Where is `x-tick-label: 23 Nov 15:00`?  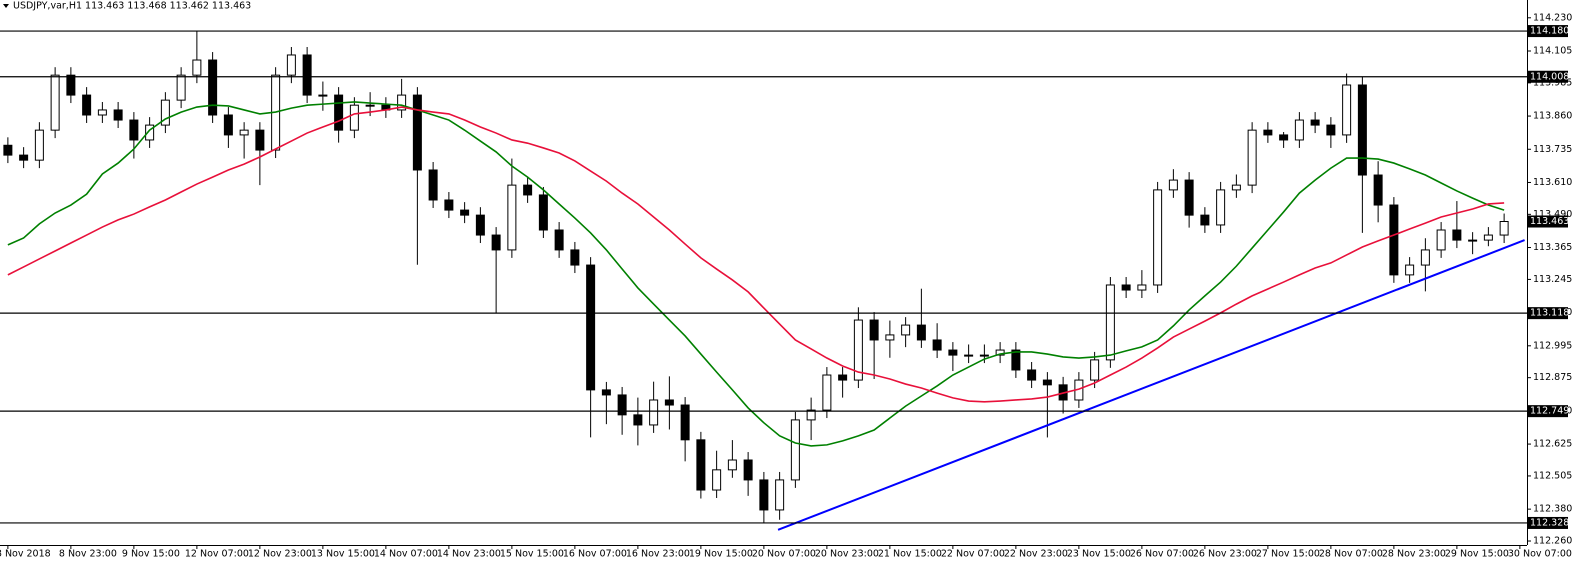 x-tick-label: 23 Nov 15:00 is located at coordinates (1099, 554).